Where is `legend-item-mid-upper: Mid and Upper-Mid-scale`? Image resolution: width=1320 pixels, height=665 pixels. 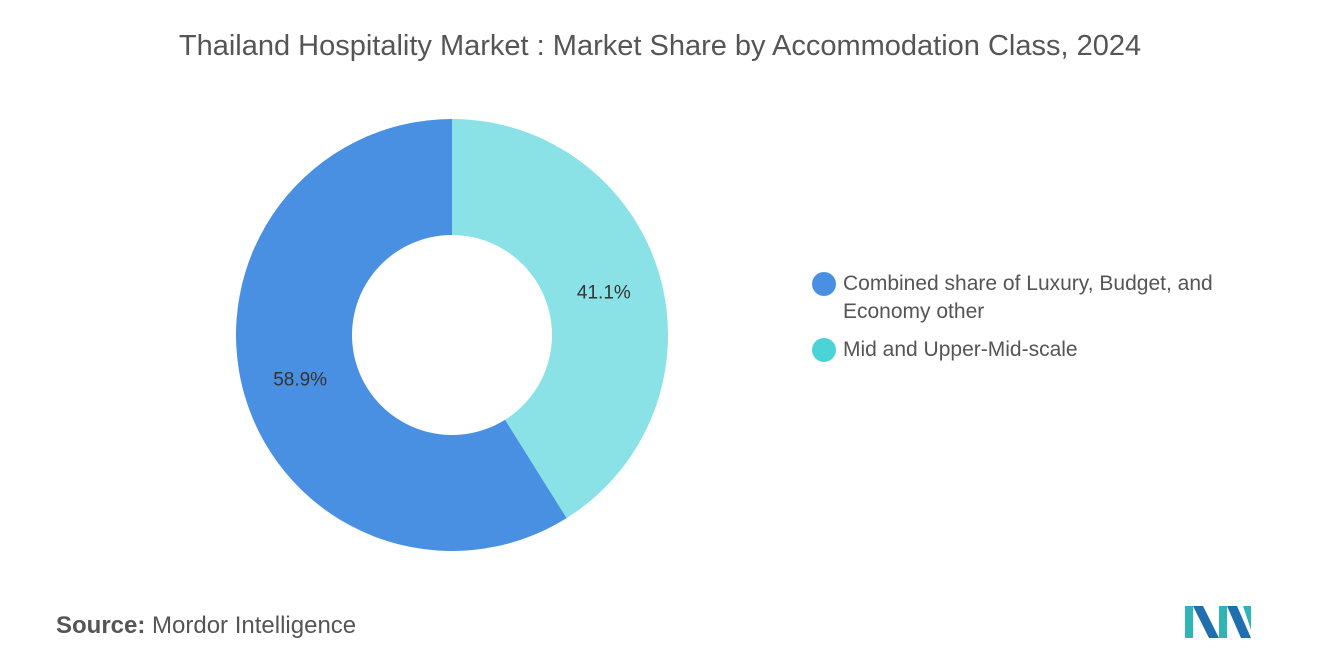
legend-item-mid-upper: Mid and Upper-Mid-scale is located at coordinates (1032, 350).